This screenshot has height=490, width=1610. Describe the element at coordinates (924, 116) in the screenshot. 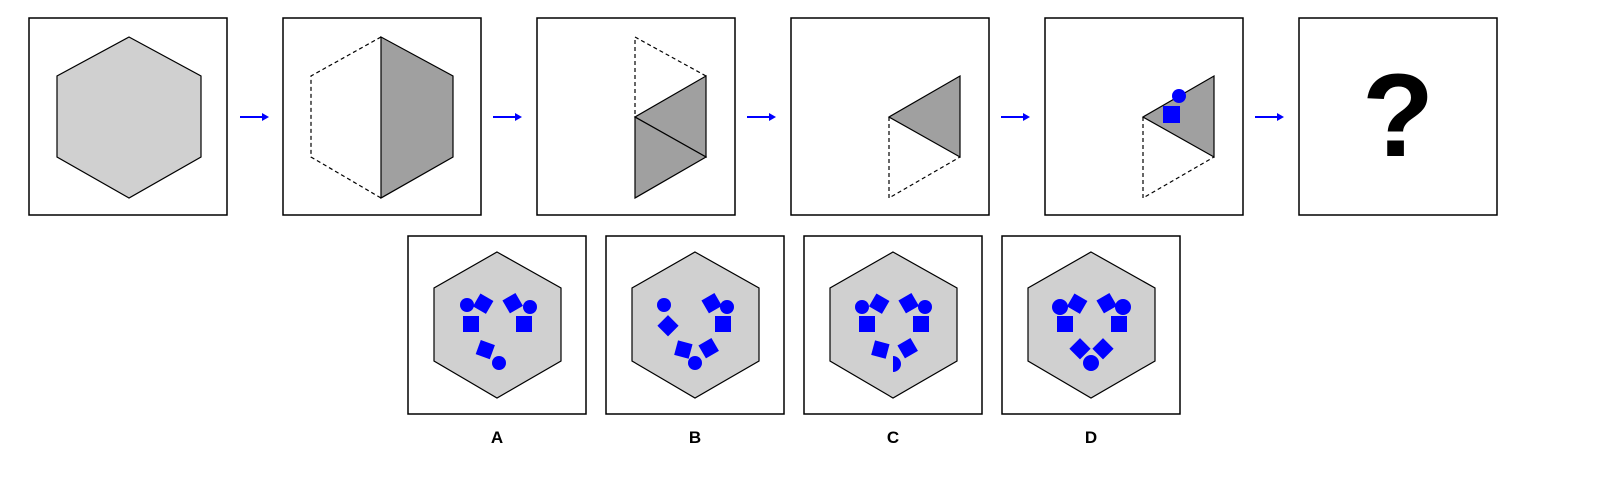

I see `folded-triangle` at that location.